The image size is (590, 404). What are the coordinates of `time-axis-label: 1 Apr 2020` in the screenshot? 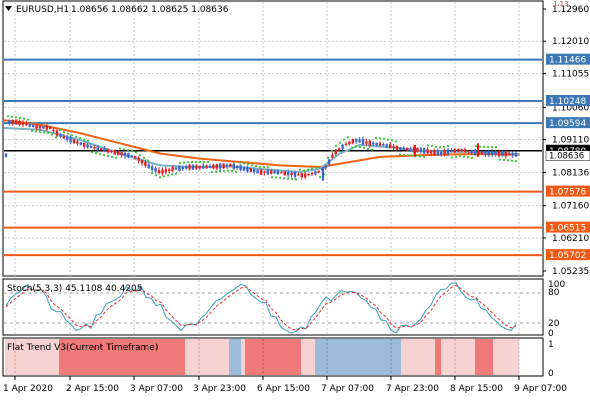 It's located at (28, 389).